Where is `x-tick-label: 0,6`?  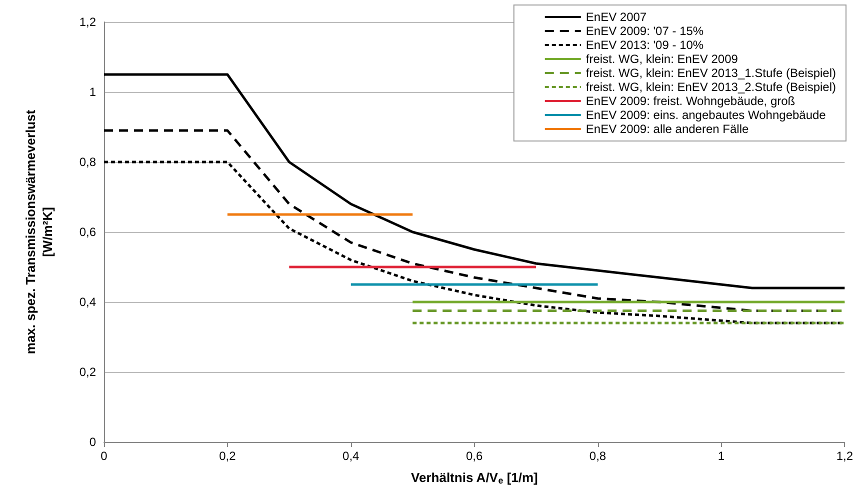 x-tick-label: 0,6 is located at coordinates (474, 456).